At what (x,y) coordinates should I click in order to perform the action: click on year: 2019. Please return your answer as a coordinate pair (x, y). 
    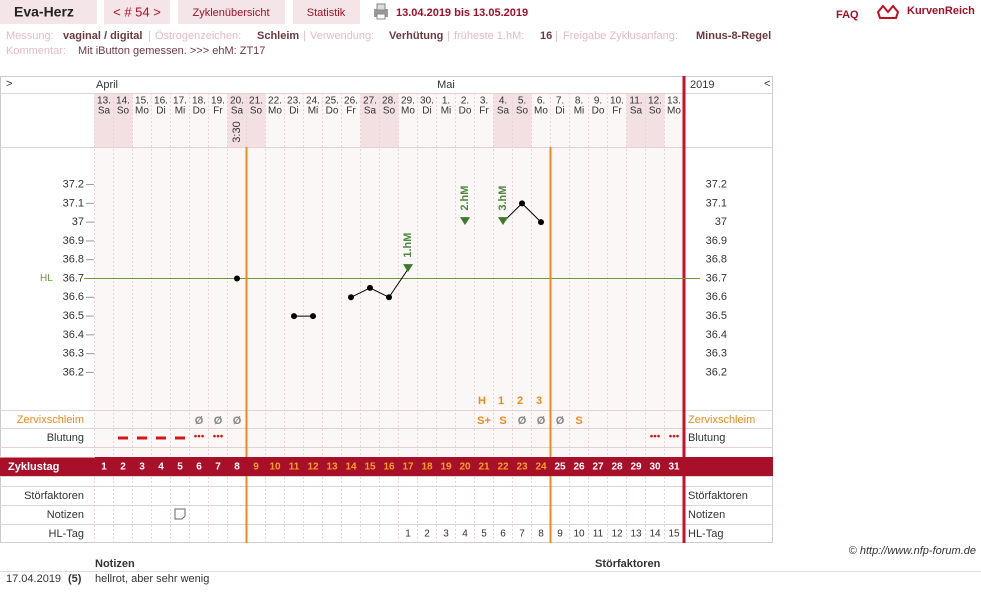
    Looking at the image, I should click on (702, 85).